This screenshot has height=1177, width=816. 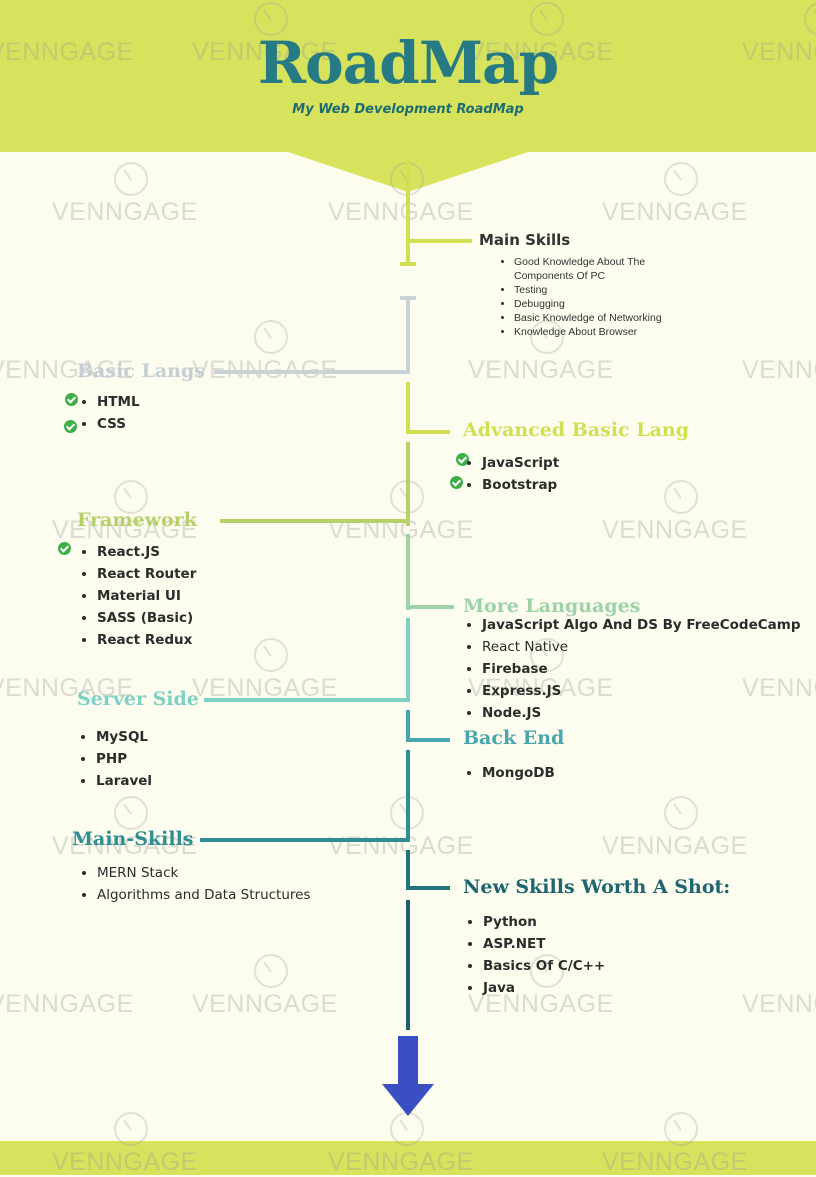 I want to click on list-item: Knowledge About Browser, so click(x=604, y=332).